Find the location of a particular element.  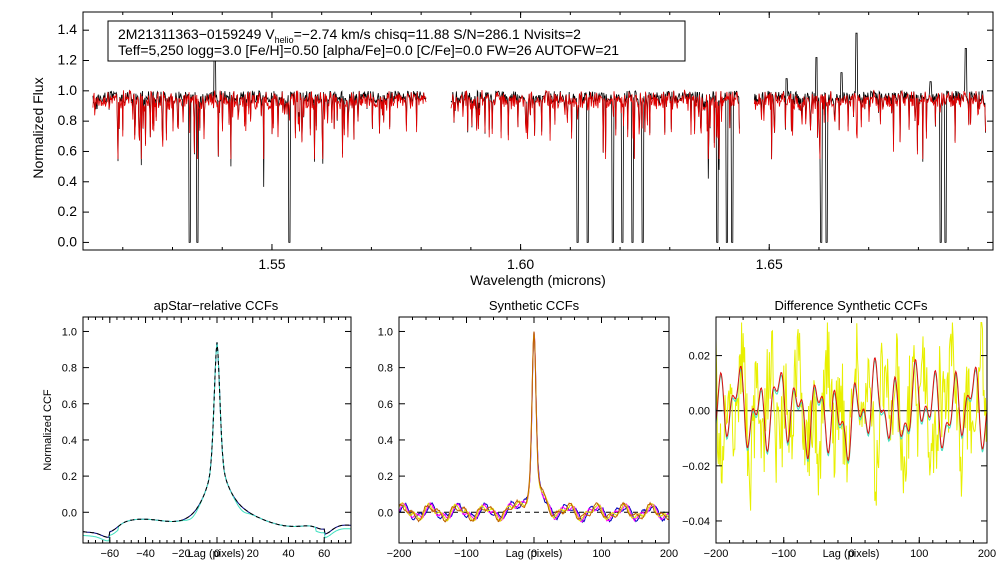

apstar-frame is located at coordinates (217, 430).